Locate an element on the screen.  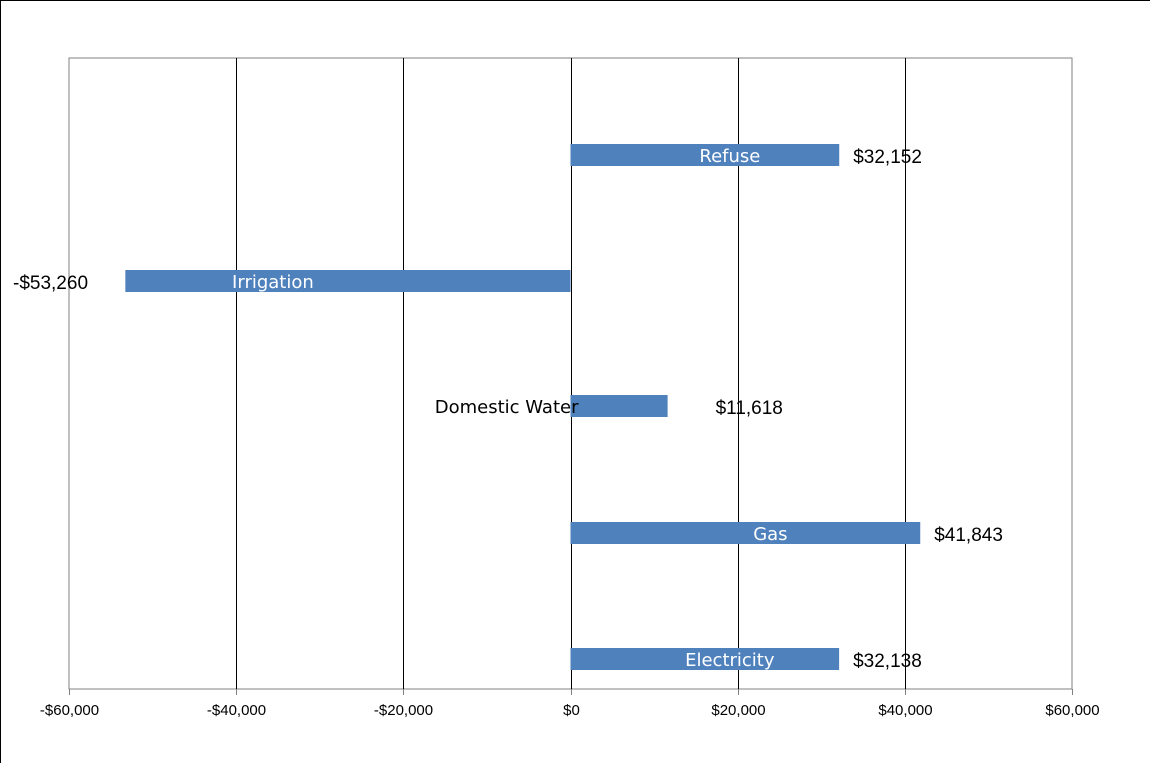
category-label: Gas is located at coordinates (770, 534).